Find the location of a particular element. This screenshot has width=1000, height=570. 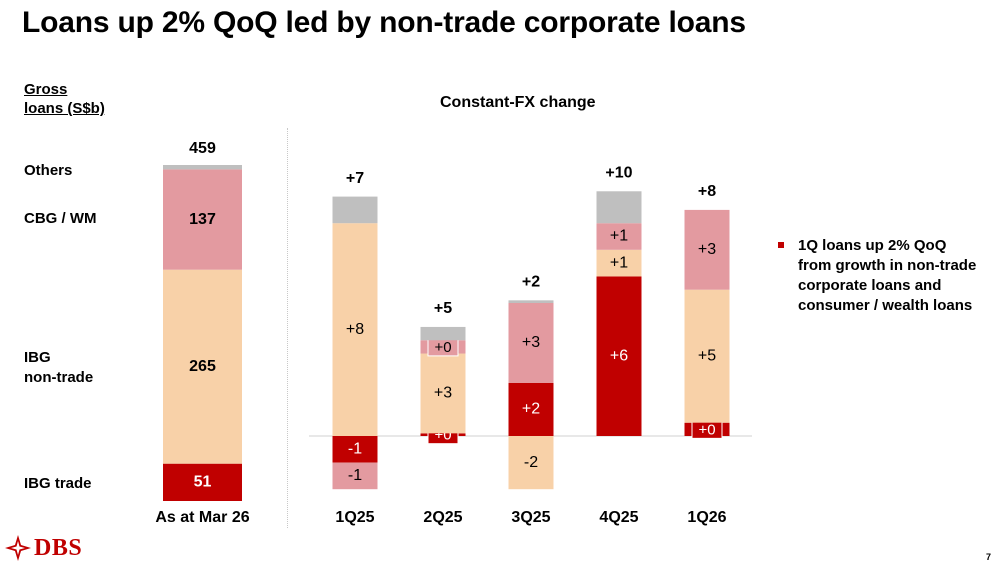

data-label-3q25-cbg-wm: +3 is located at coordinates (531, 342).